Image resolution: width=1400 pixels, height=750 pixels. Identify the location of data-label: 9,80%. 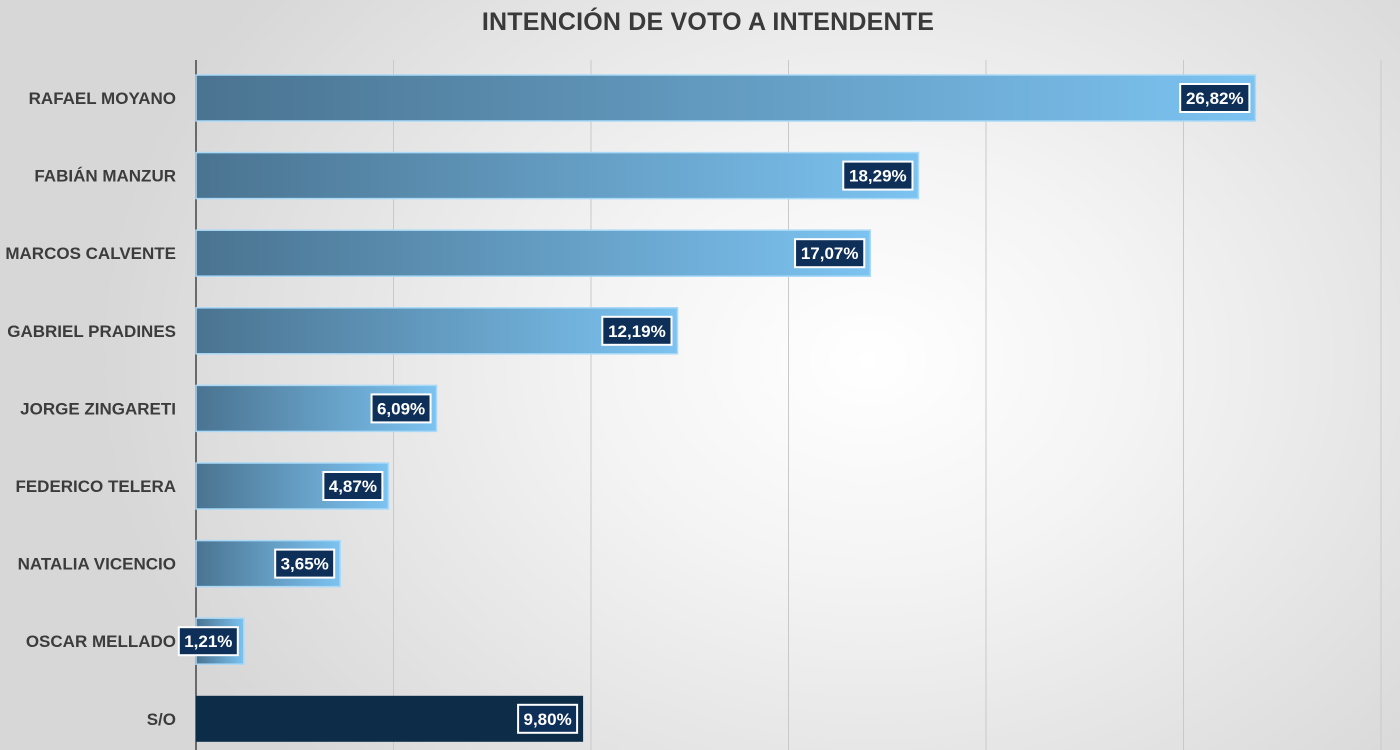
(547, 719).